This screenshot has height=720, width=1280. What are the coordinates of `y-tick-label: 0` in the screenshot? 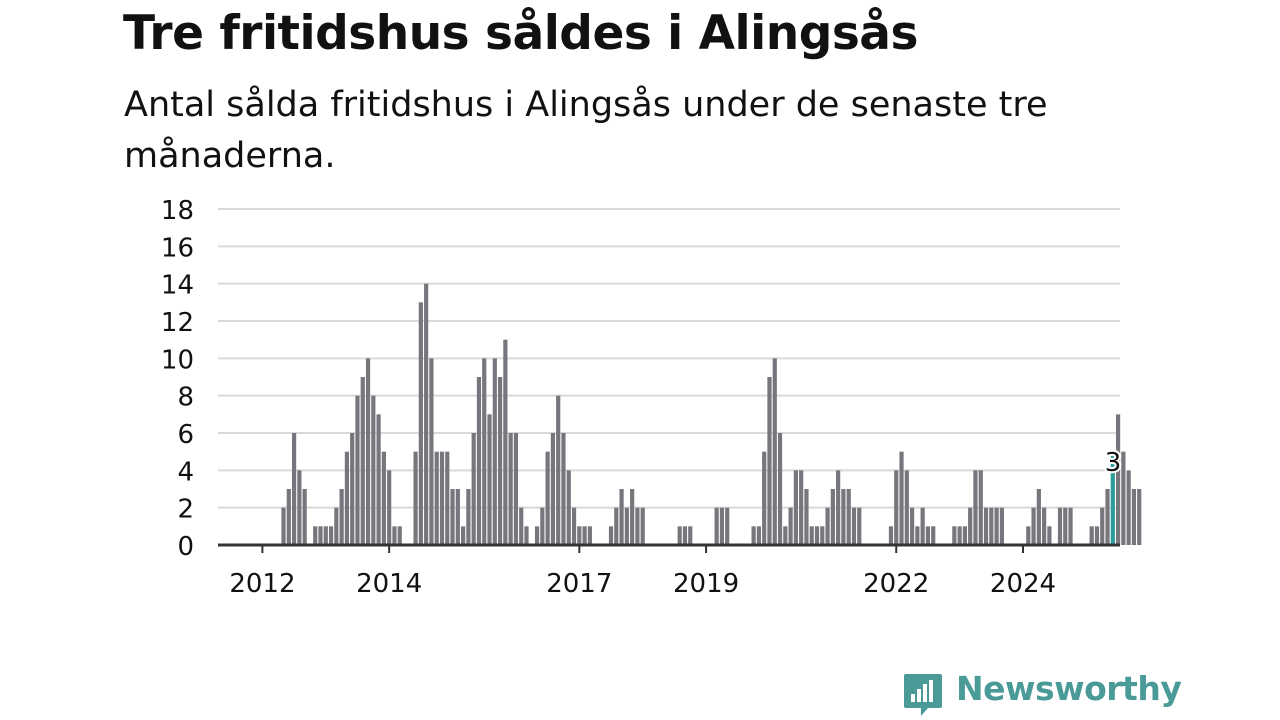 It's located at (185, 547).